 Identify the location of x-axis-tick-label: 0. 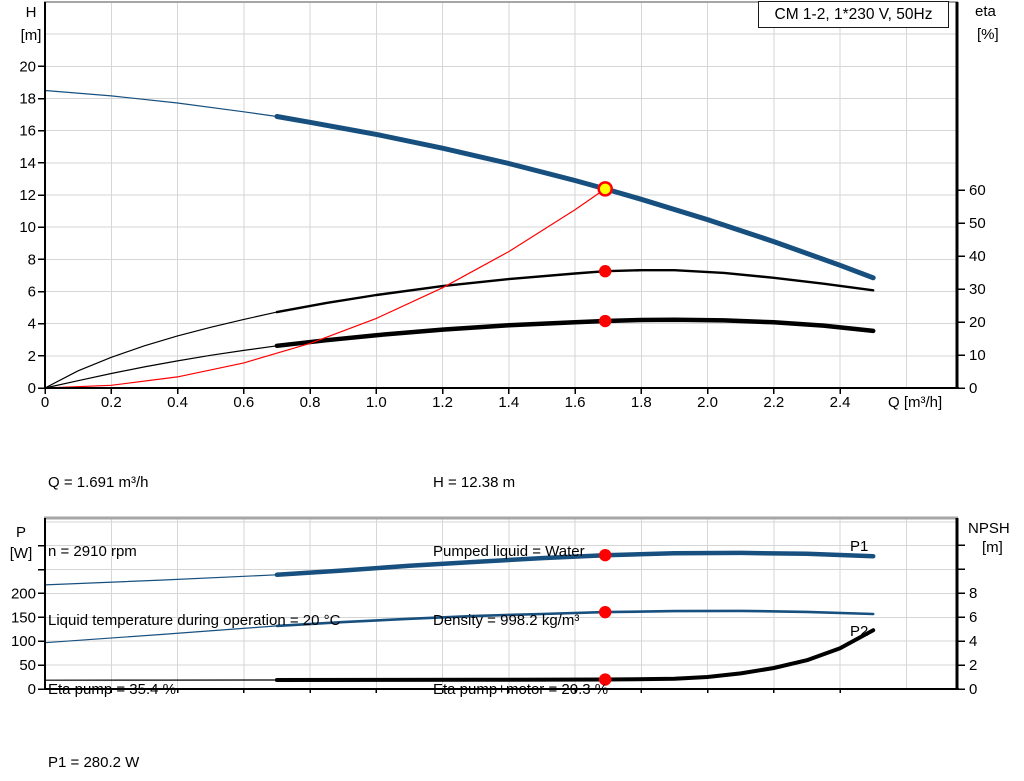
(45, 402).